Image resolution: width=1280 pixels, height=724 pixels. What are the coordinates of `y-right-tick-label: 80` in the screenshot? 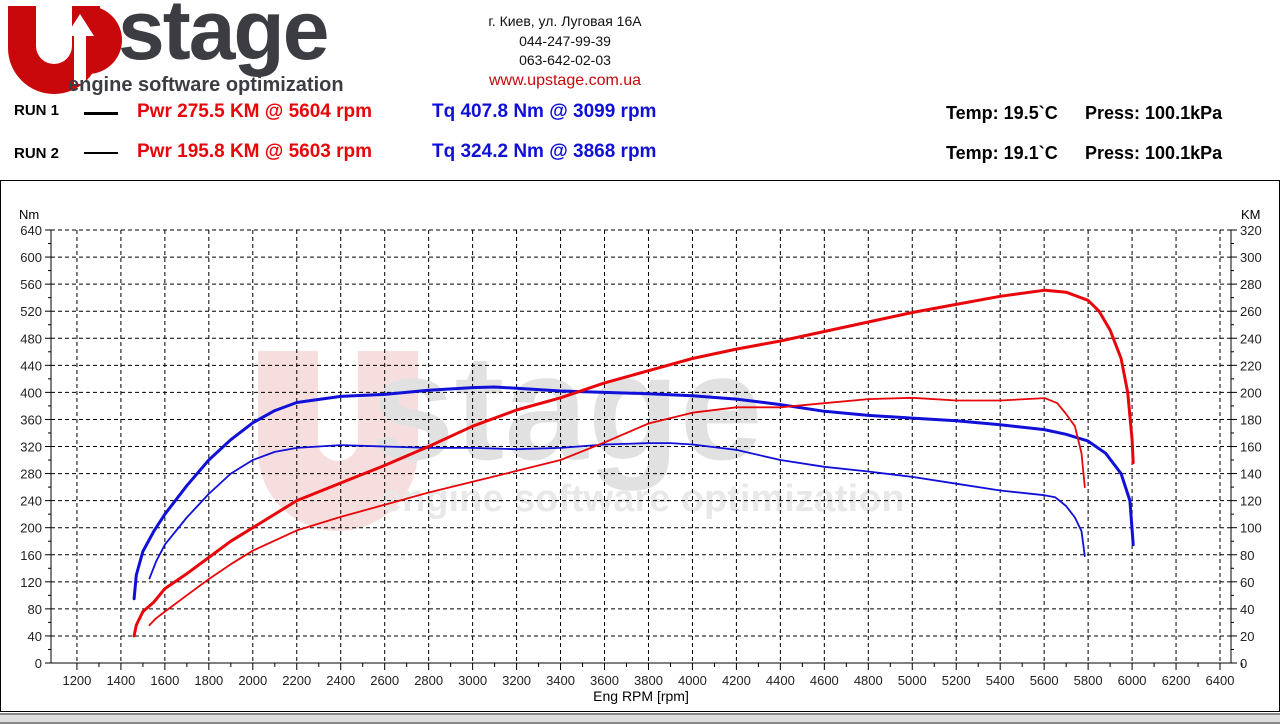 It's located at (1247, 555).